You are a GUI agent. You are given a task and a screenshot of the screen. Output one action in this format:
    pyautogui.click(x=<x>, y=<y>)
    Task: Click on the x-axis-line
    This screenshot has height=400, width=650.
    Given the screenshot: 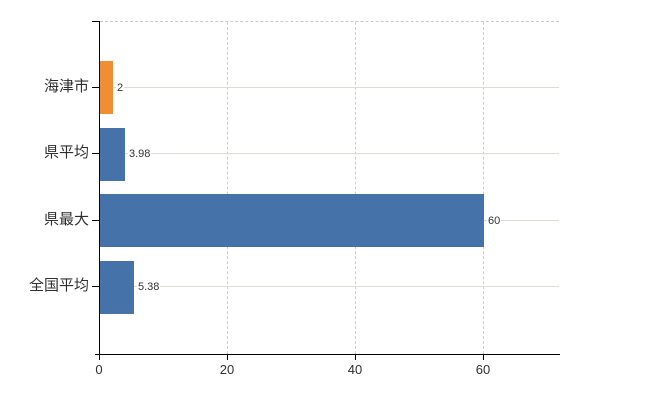 What is the action you would take?
    pyautogui.click(x=327, y=354)
    